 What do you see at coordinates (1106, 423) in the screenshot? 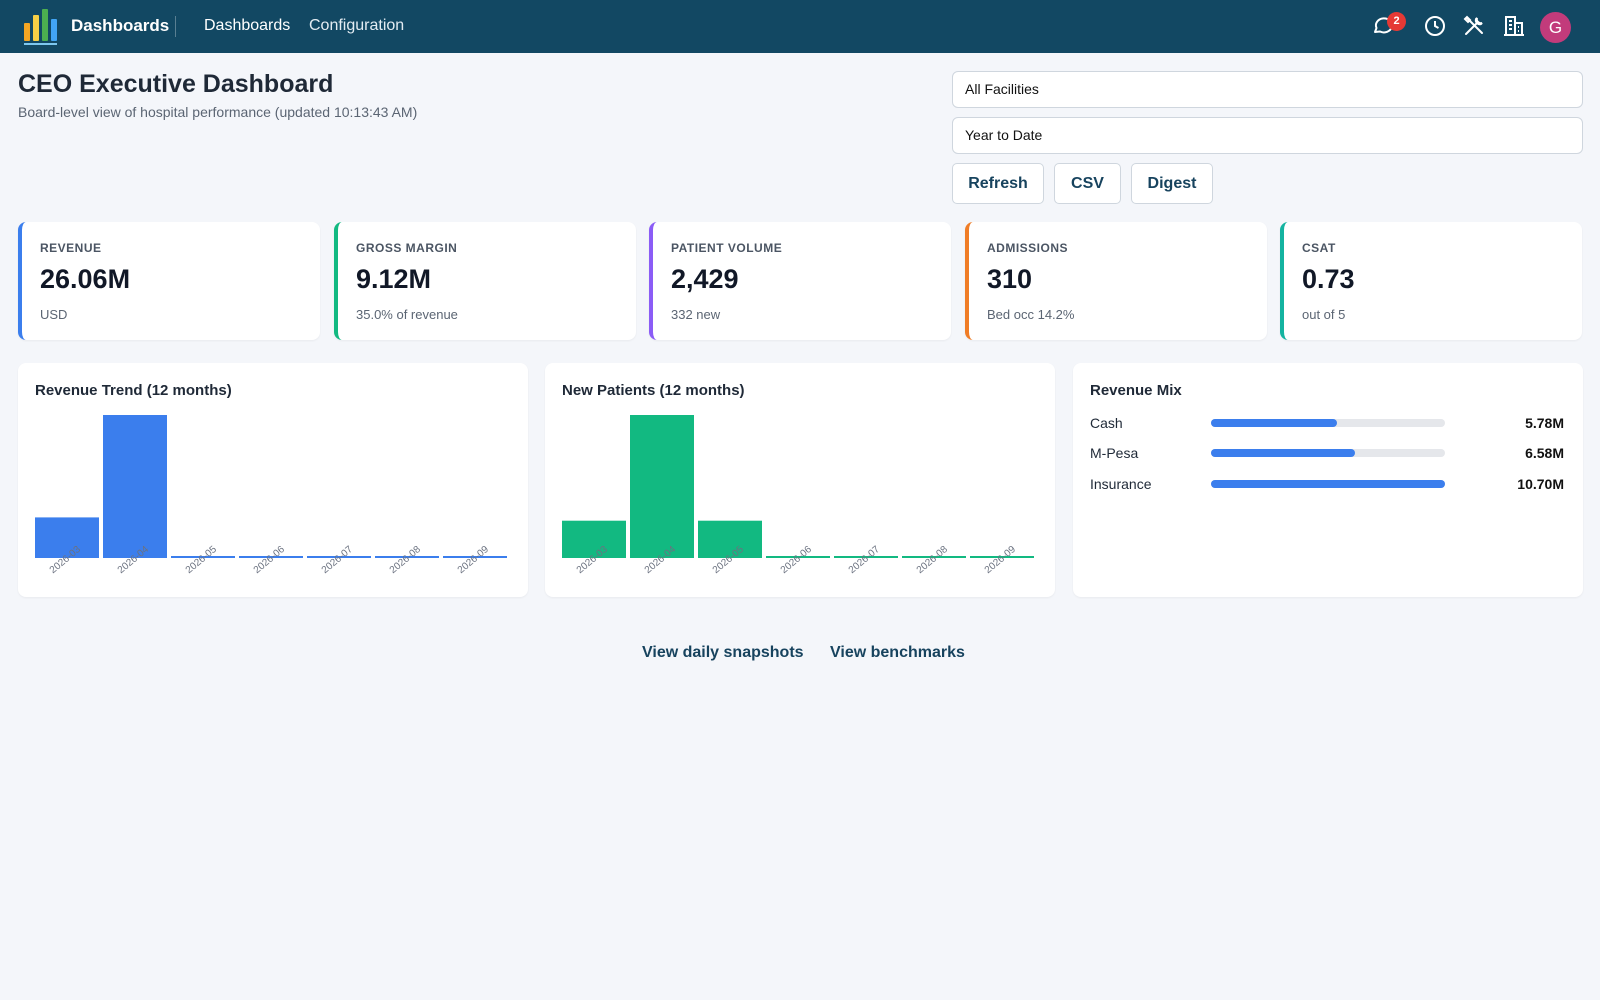
I see `mix-label: Cash` at bounding box center [1106, 423].